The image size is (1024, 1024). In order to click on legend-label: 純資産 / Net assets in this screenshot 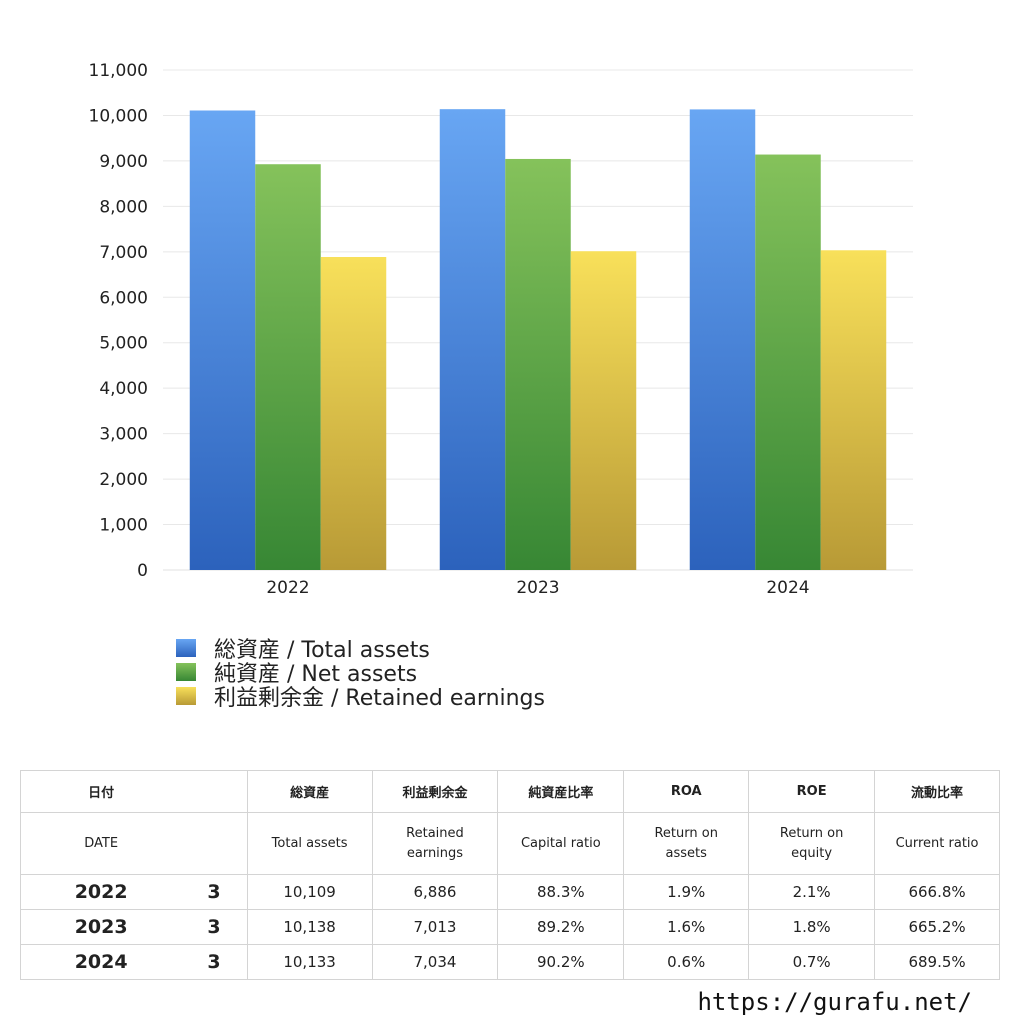, I will do `click(316, 674)`.